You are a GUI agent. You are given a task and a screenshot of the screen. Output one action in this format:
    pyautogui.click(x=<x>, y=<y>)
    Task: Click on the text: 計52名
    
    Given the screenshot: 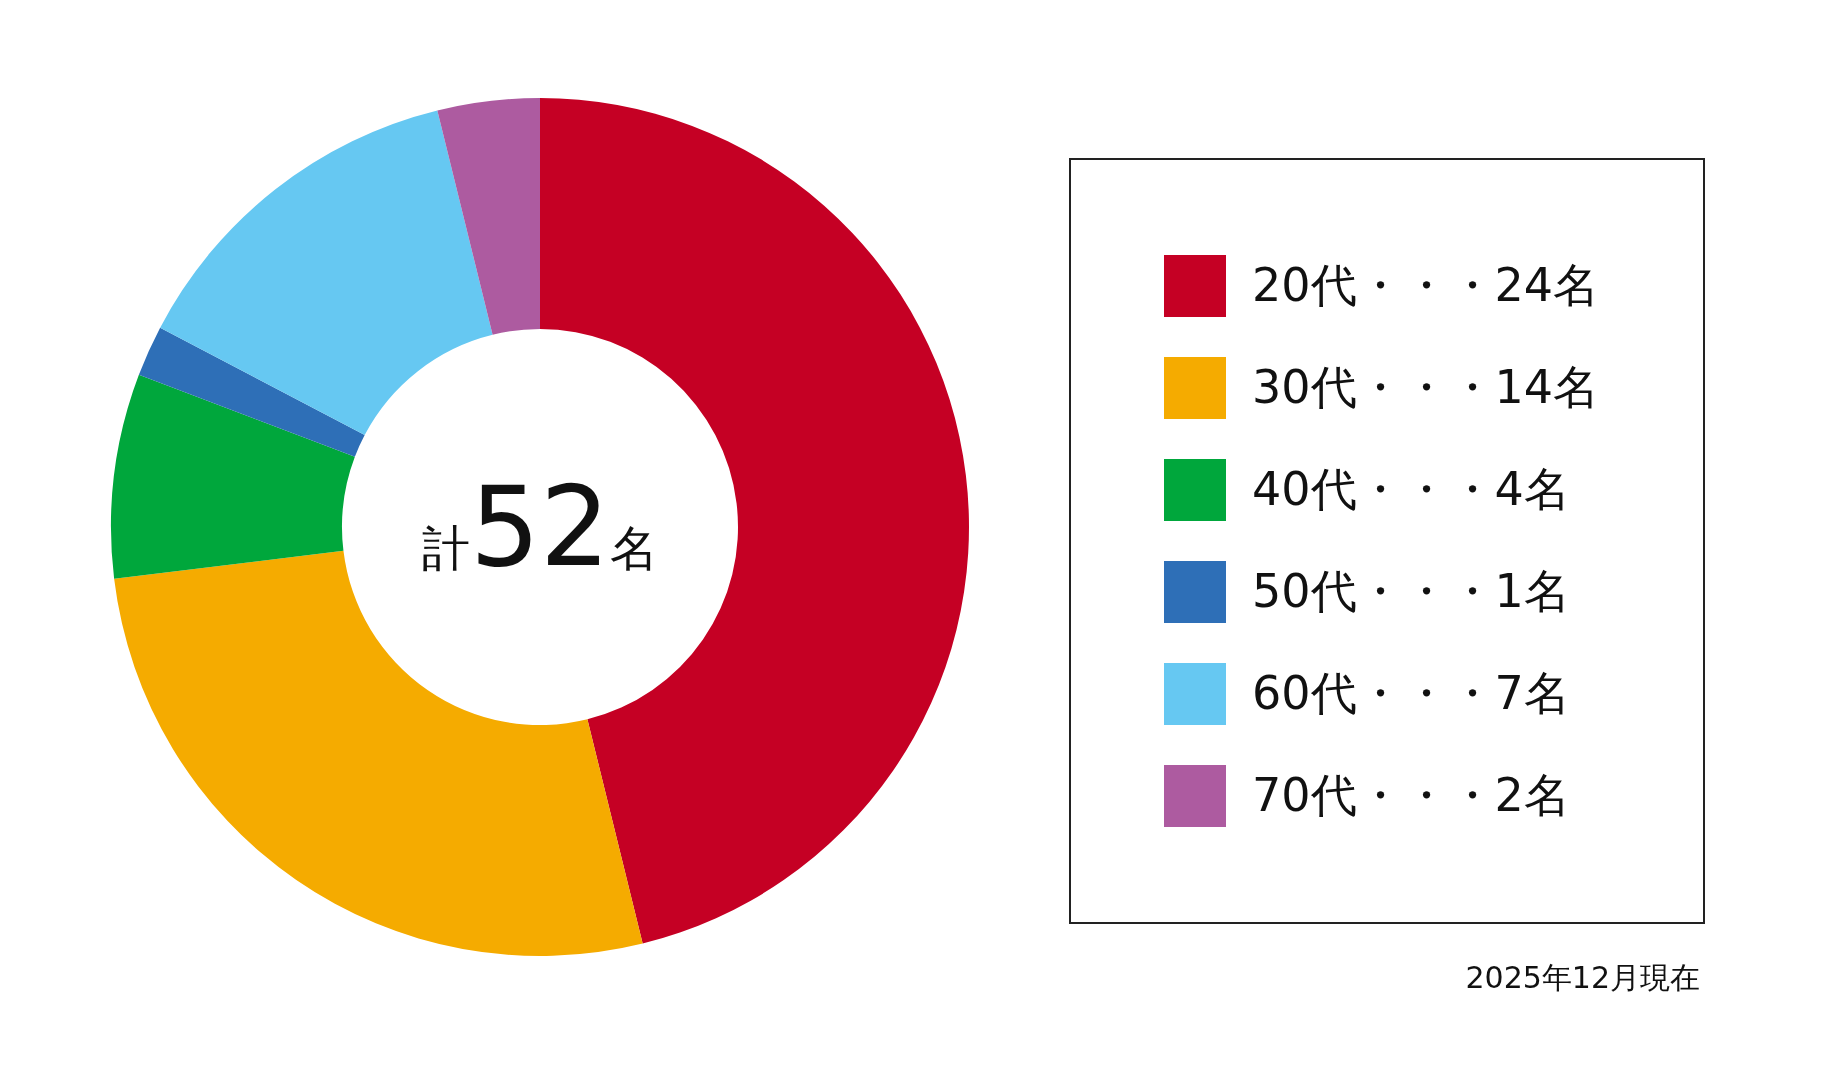 What is the action you would take?
    pyautogui.click(x=540, y=527)
    